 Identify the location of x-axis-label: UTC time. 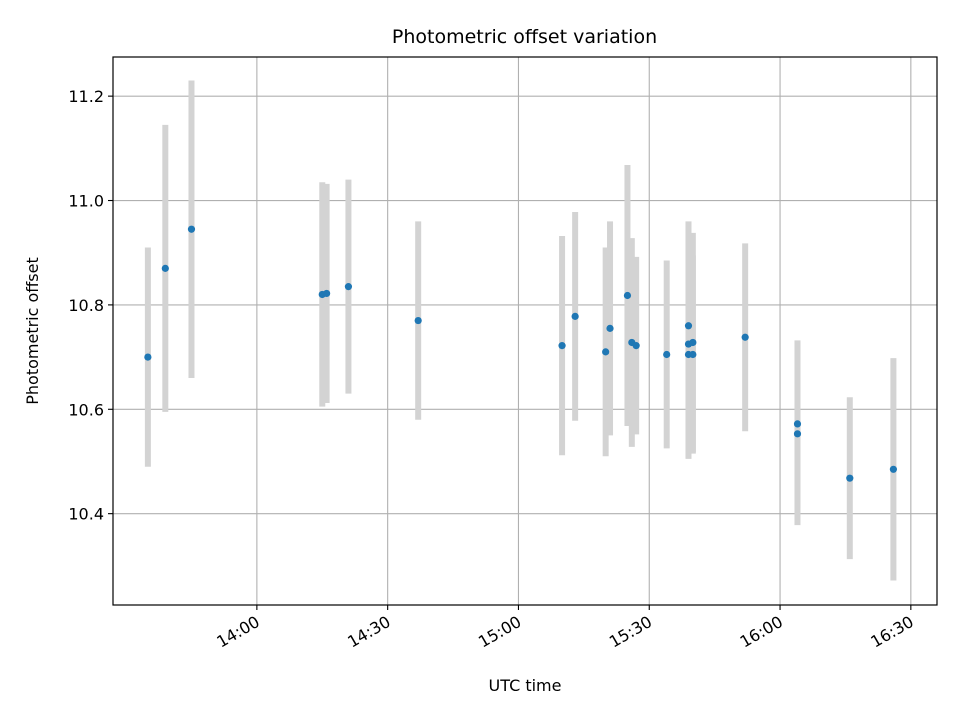
(525, 685).